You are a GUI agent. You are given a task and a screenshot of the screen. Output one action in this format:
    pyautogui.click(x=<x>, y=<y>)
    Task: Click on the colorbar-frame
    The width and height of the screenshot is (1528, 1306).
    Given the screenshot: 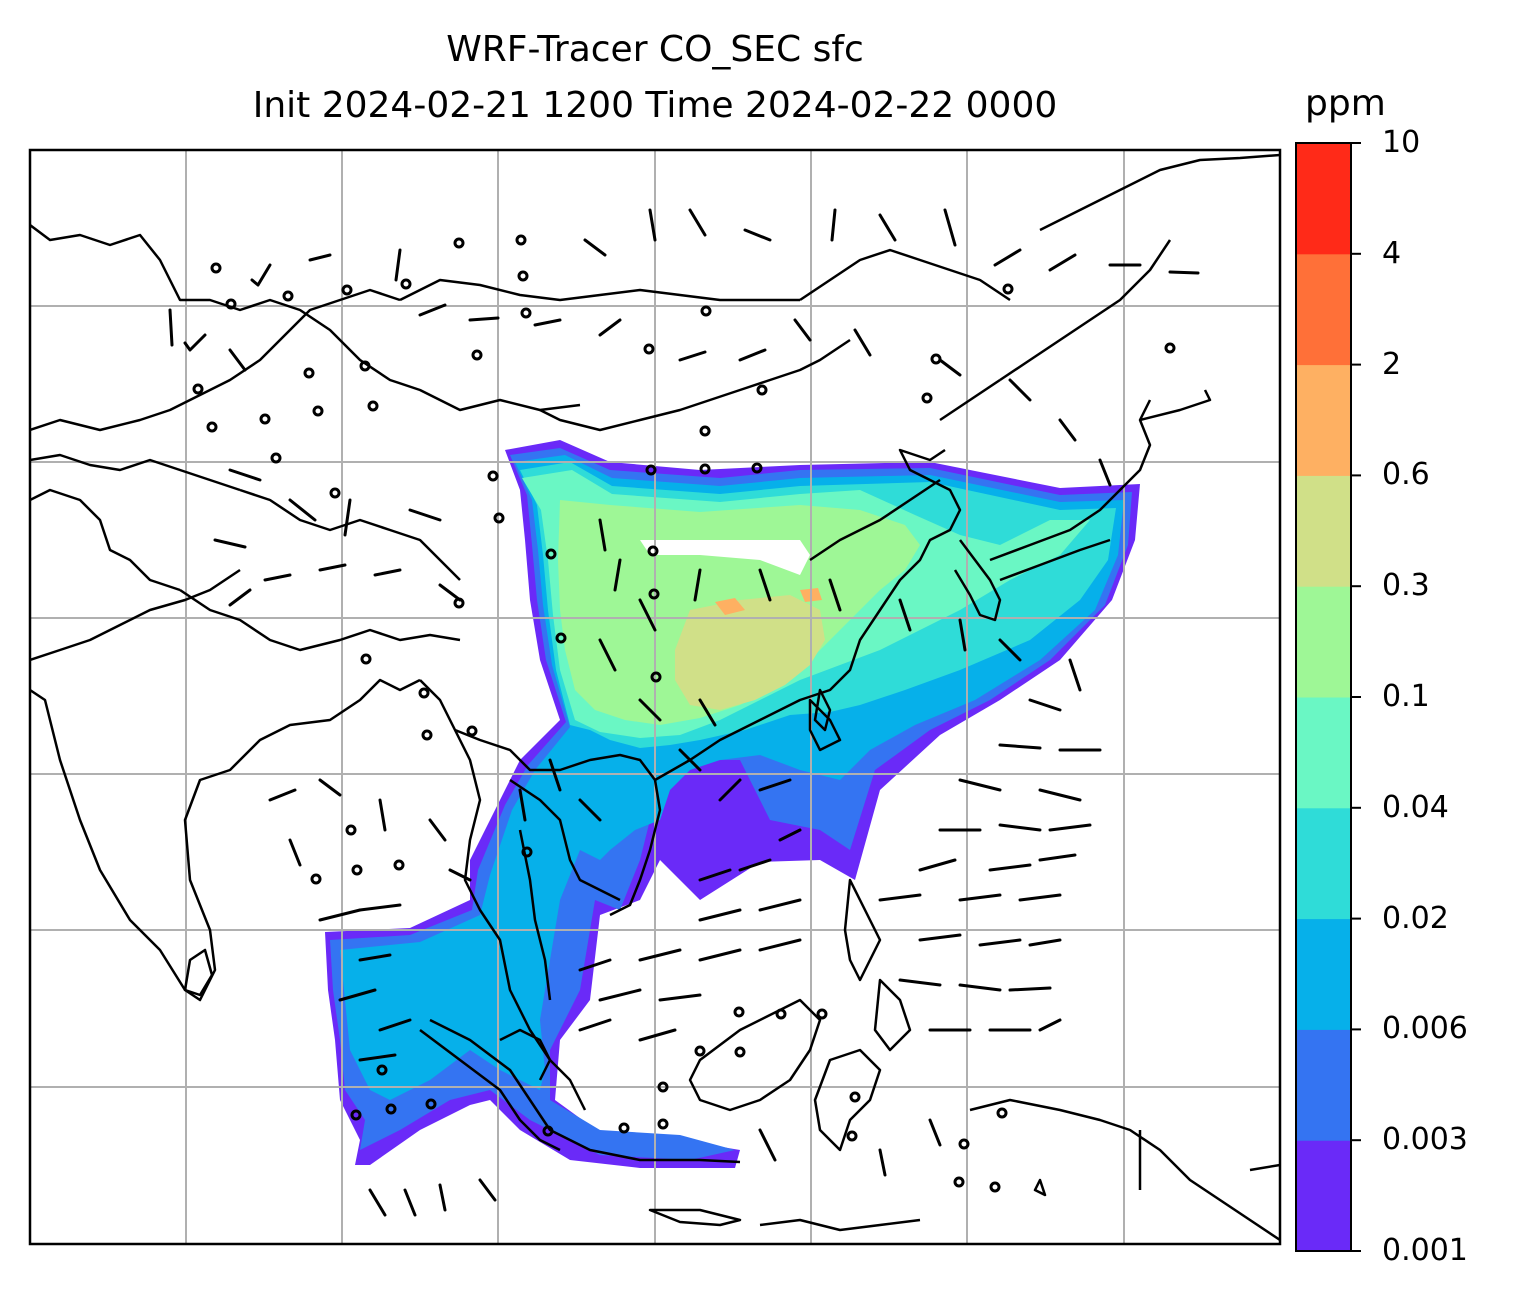 What is the action you would take?
    pyautogui.click(x=1323, y=697)
    